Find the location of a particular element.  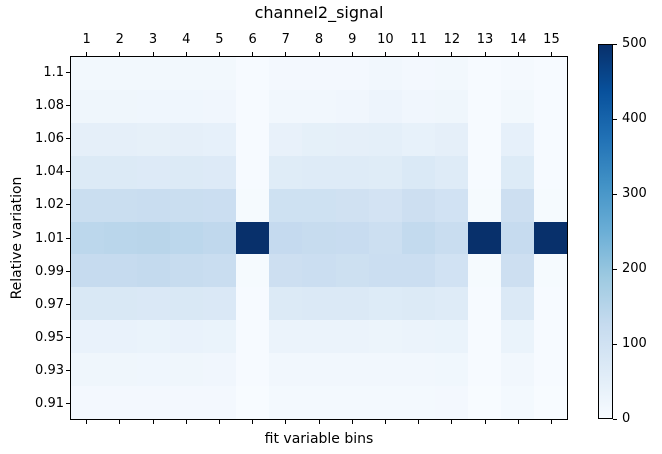

x-tick-label: 9 is located at coordinates (352, 39).